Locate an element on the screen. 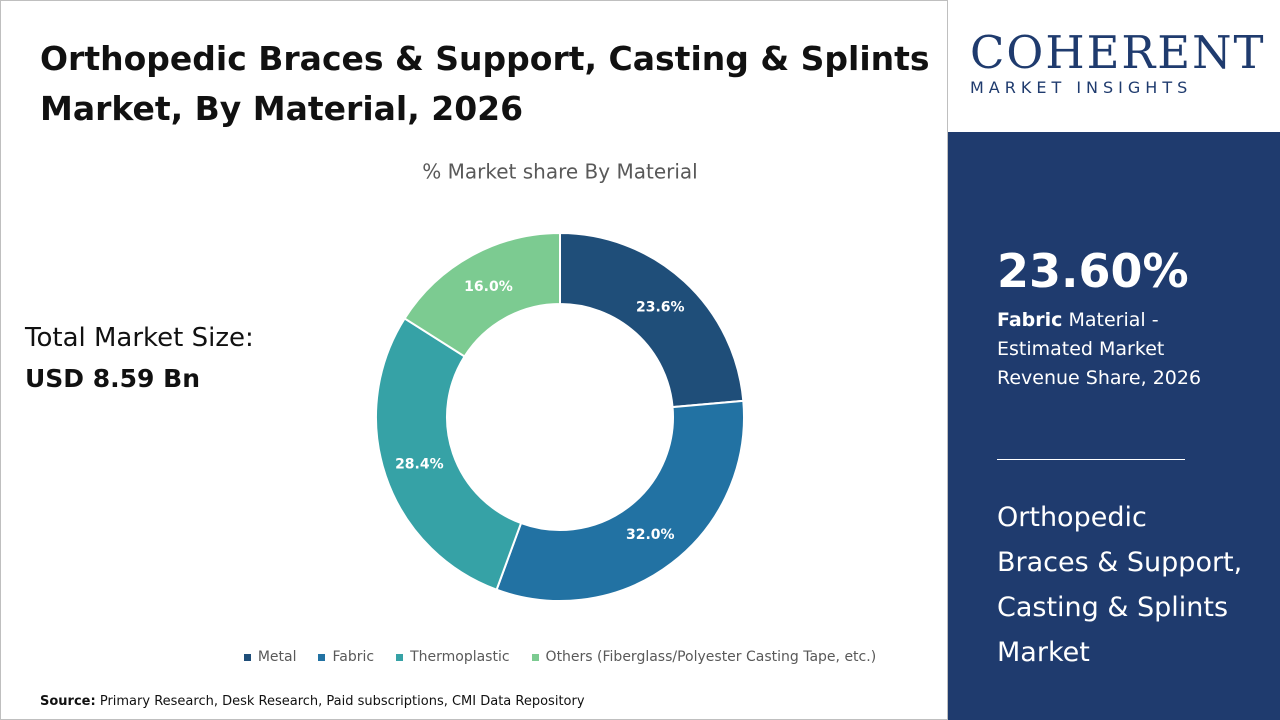 Image resolution: width=1280 pixels, height=720 pixels. divider is located at coordinates (1091, 459).